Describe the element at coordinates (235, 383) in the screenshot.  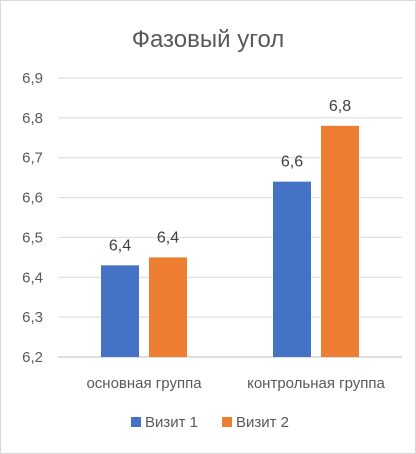
I see `category-labels: основная группа контрольная группа` at that location.